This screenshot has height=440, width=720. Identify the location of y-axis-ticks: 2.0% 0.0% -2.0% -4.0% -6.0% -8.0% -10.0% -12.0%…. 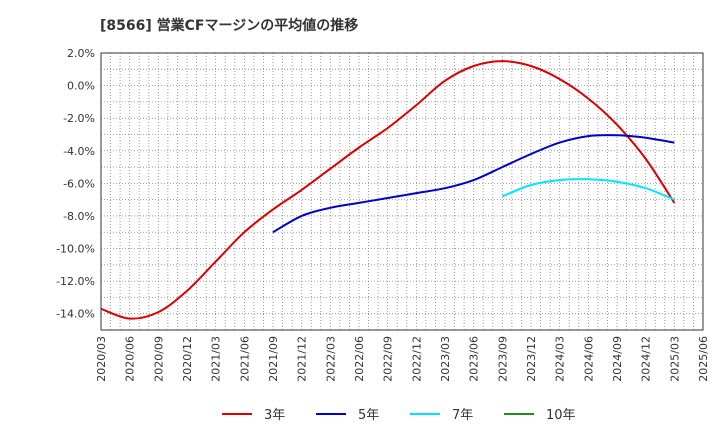
(75, 184).